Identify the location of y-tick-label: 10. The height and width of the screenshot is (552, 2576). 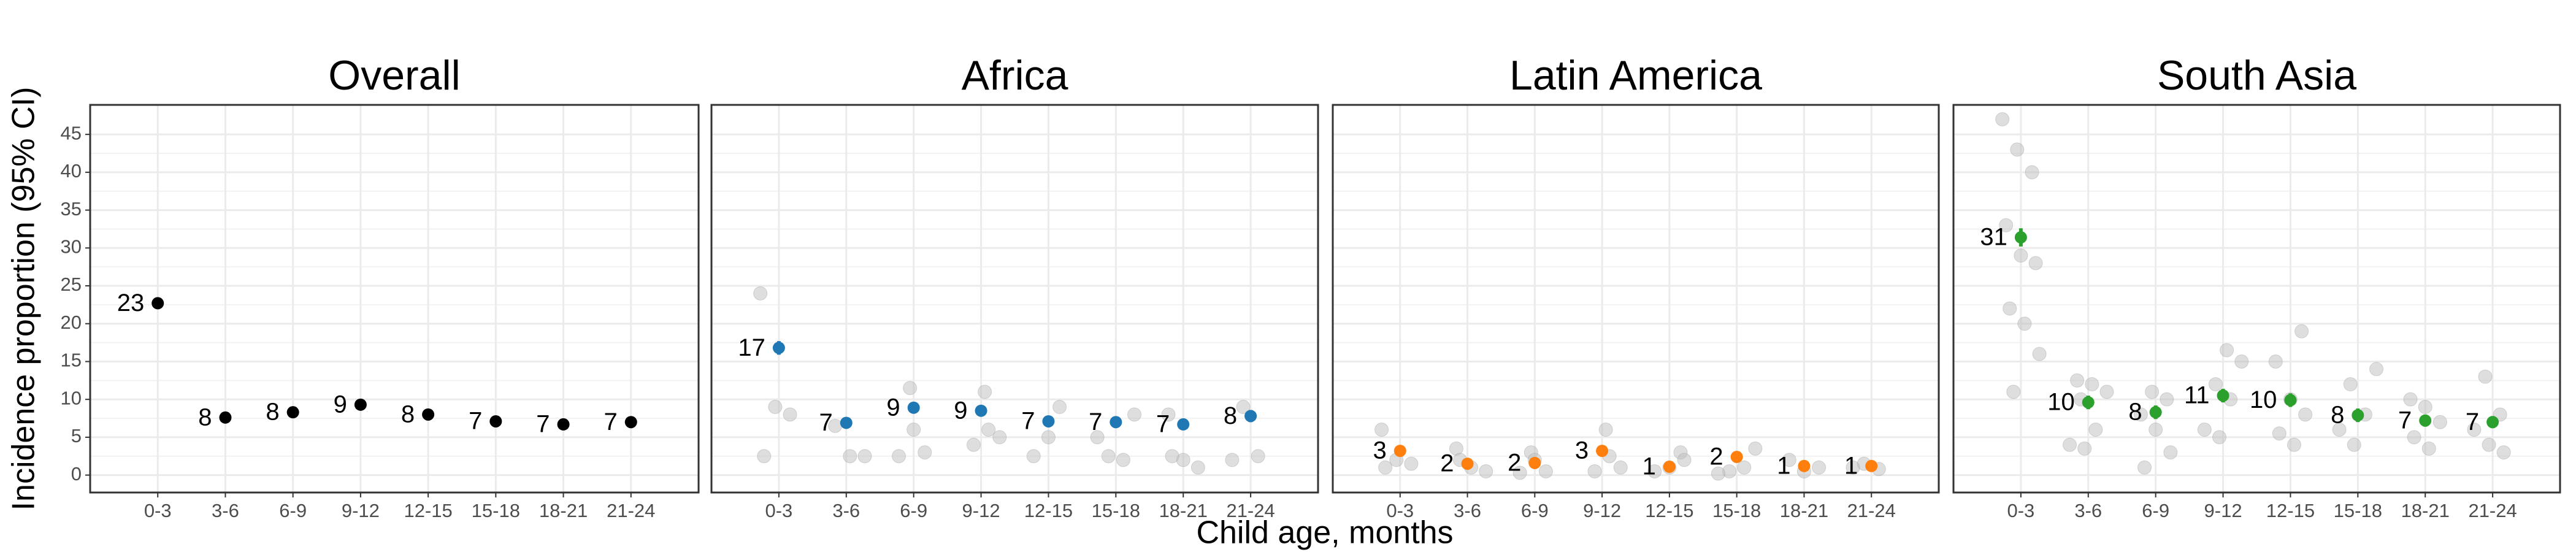
(71, 397).